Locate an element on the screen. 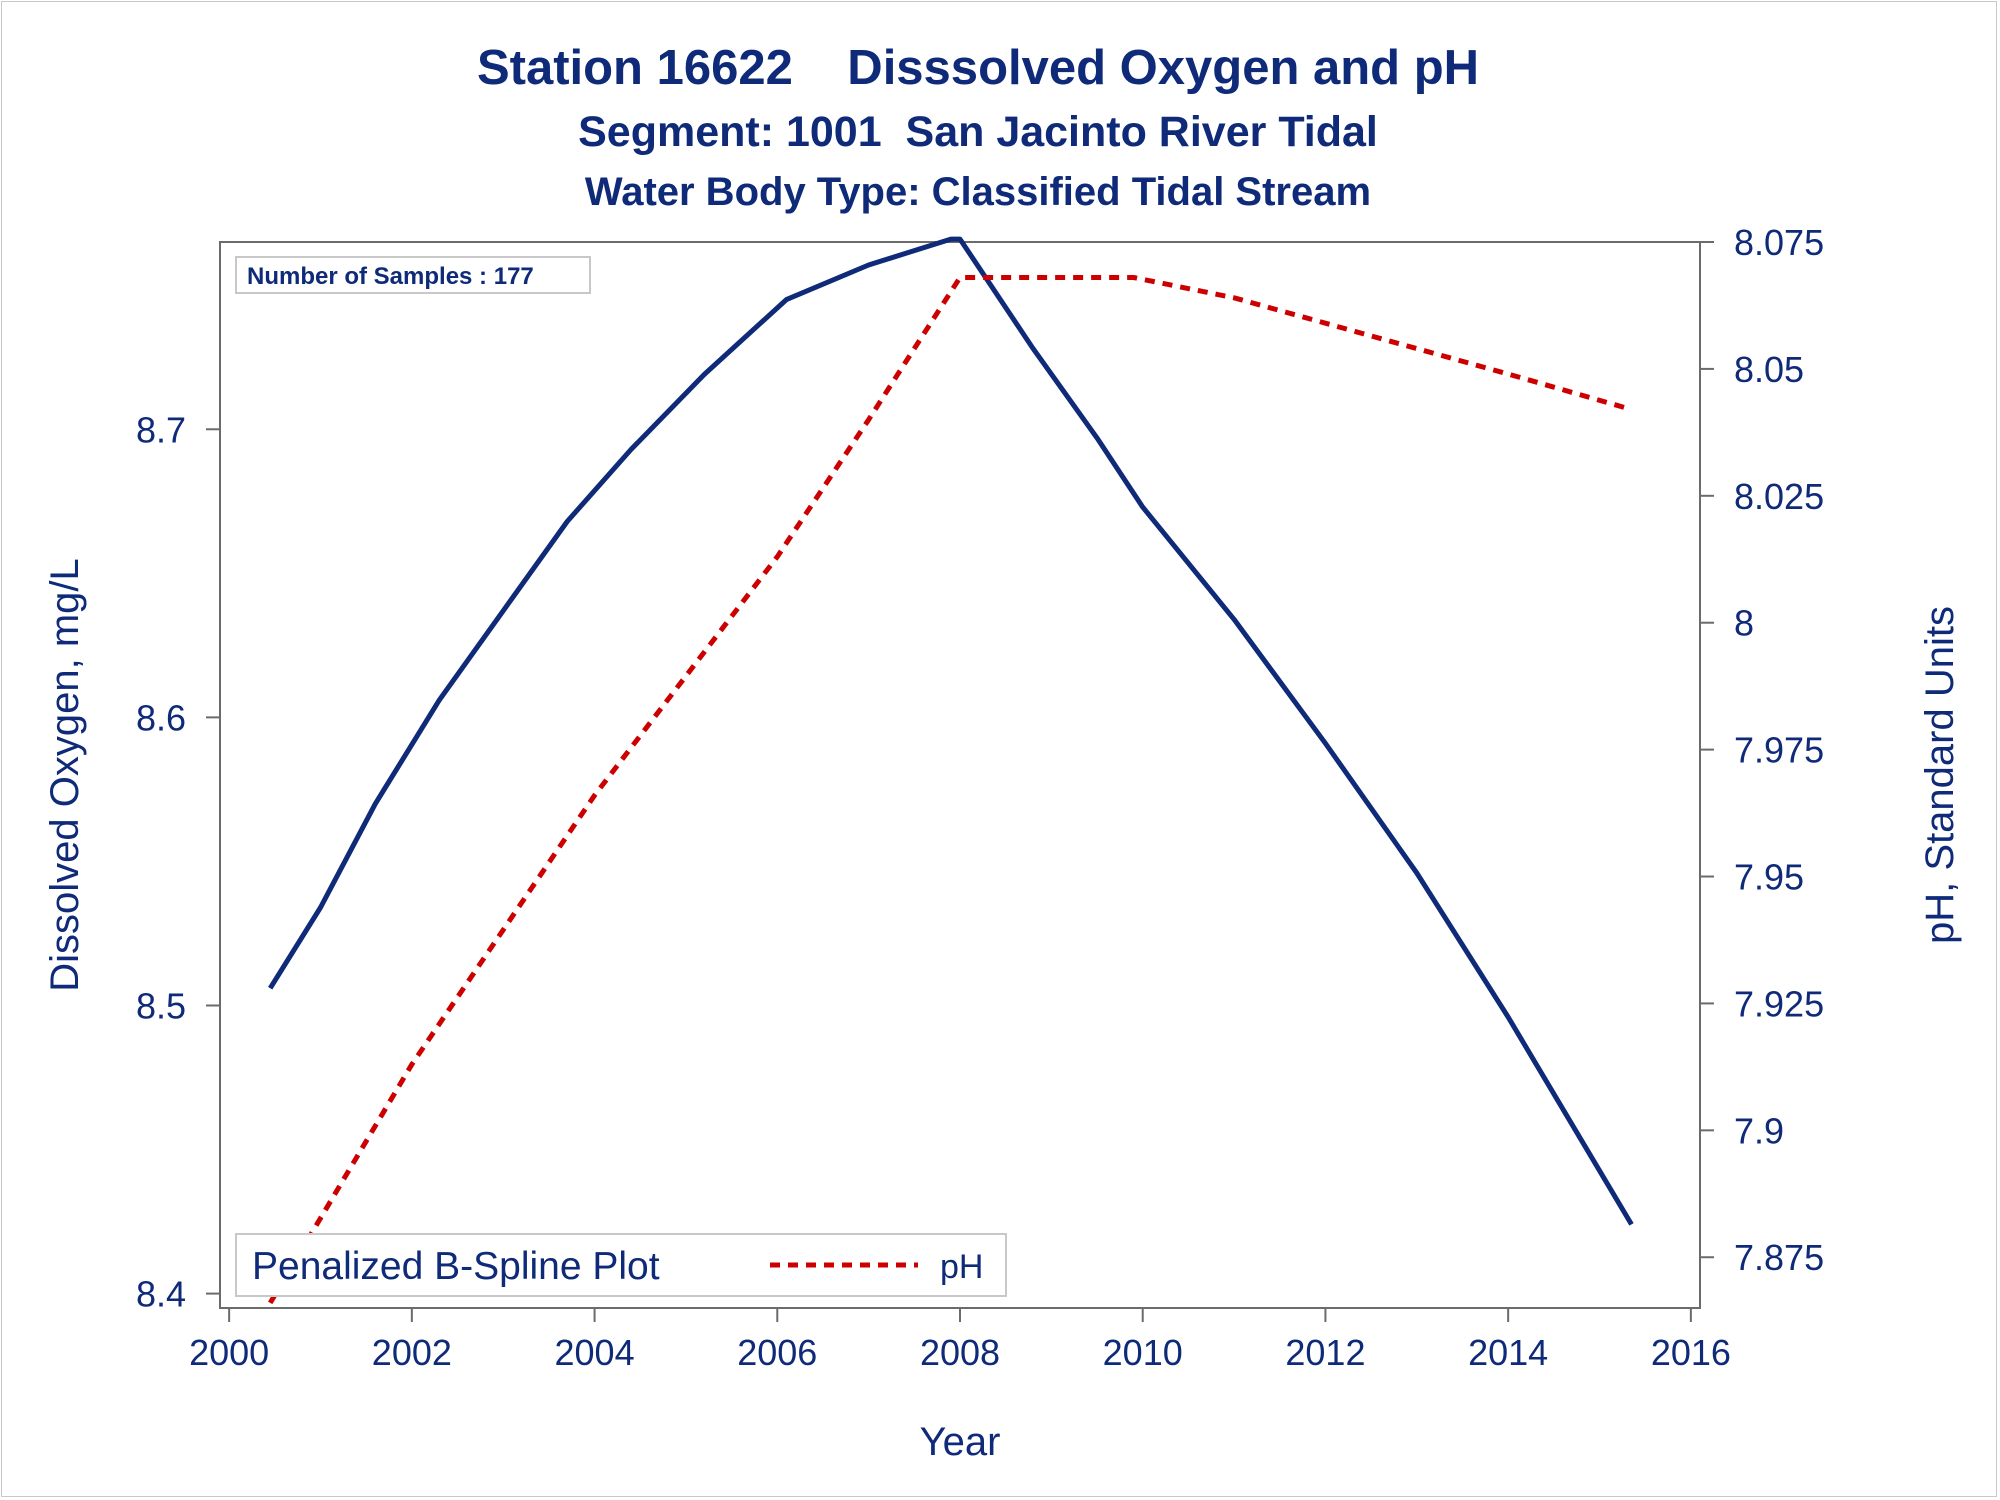  y-right-tick-label: 7.95 is located at coordinates (1769, 877).